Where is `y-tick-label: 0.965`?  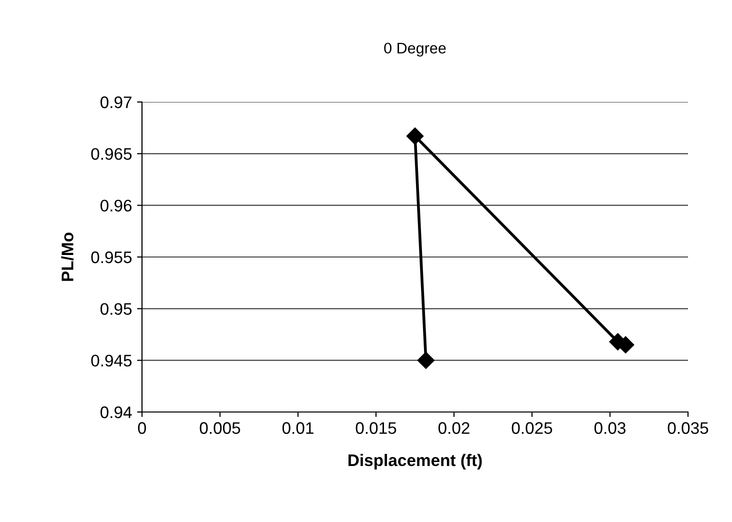 y-tick-label: 0.965 is located at coordinates (111, 154).